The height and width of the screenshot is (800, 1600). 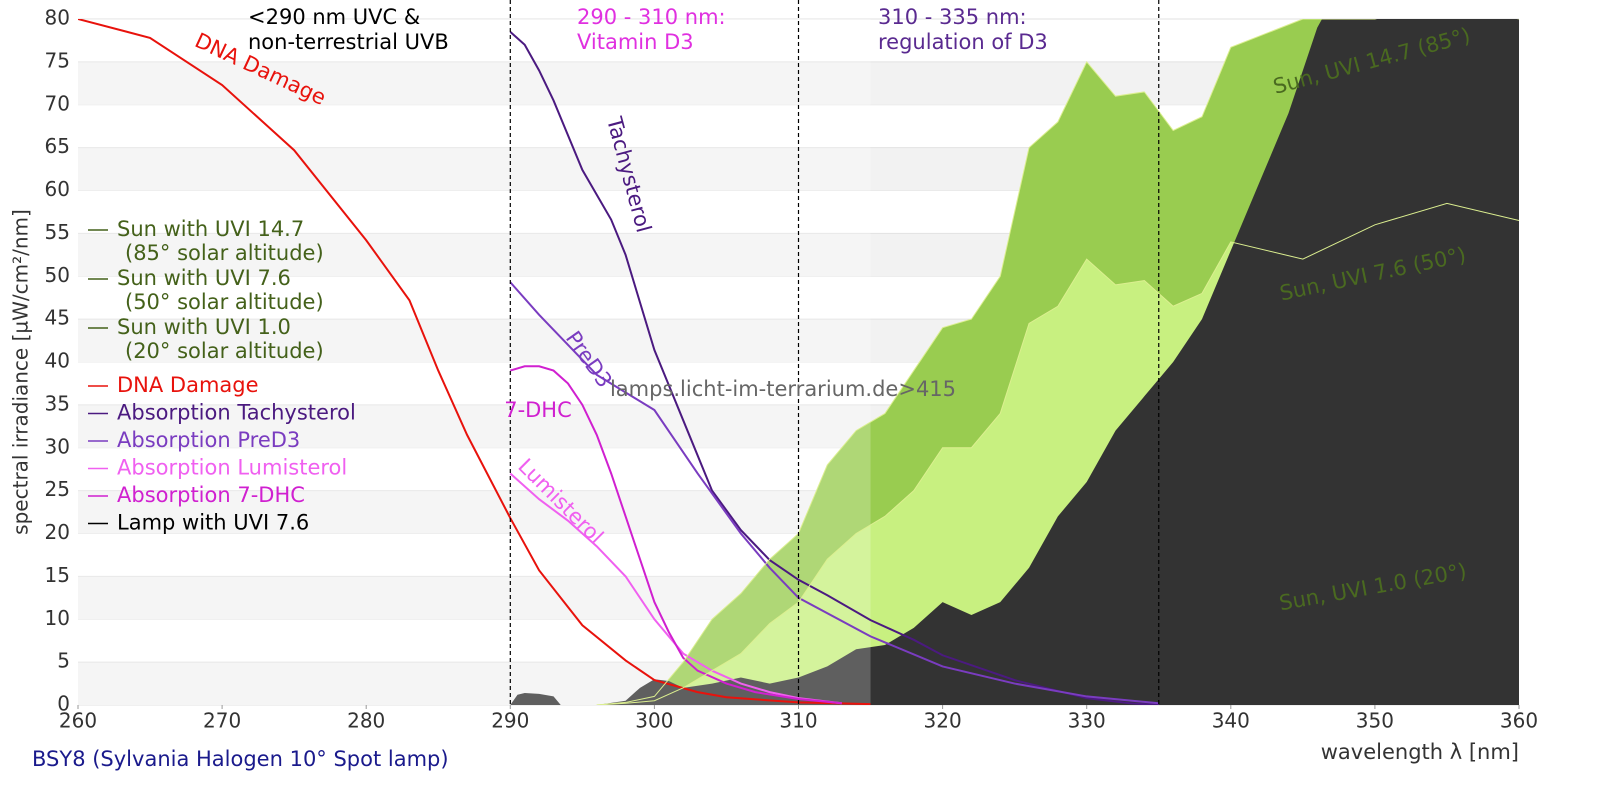 I want to click on annotation: <290 nm UVC &, so click(x=334, y=17).